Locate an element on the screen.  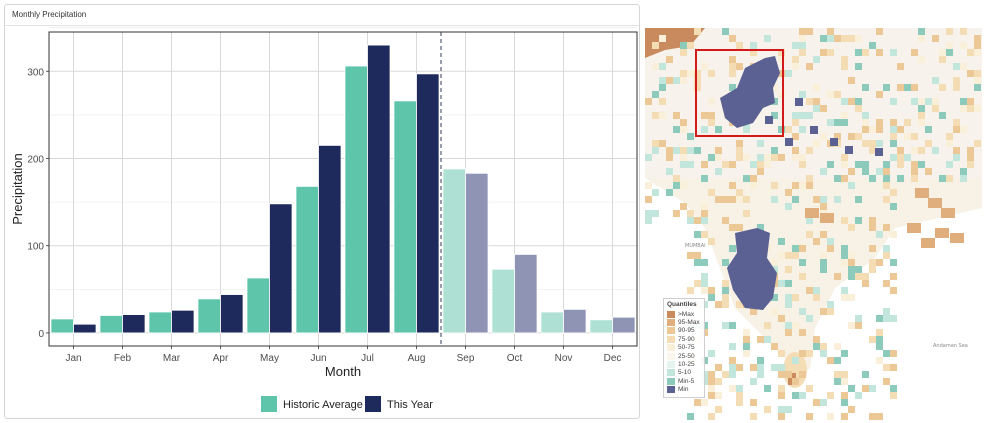
x-tick-label-jul: Jul is located at coordinates (367, 358).